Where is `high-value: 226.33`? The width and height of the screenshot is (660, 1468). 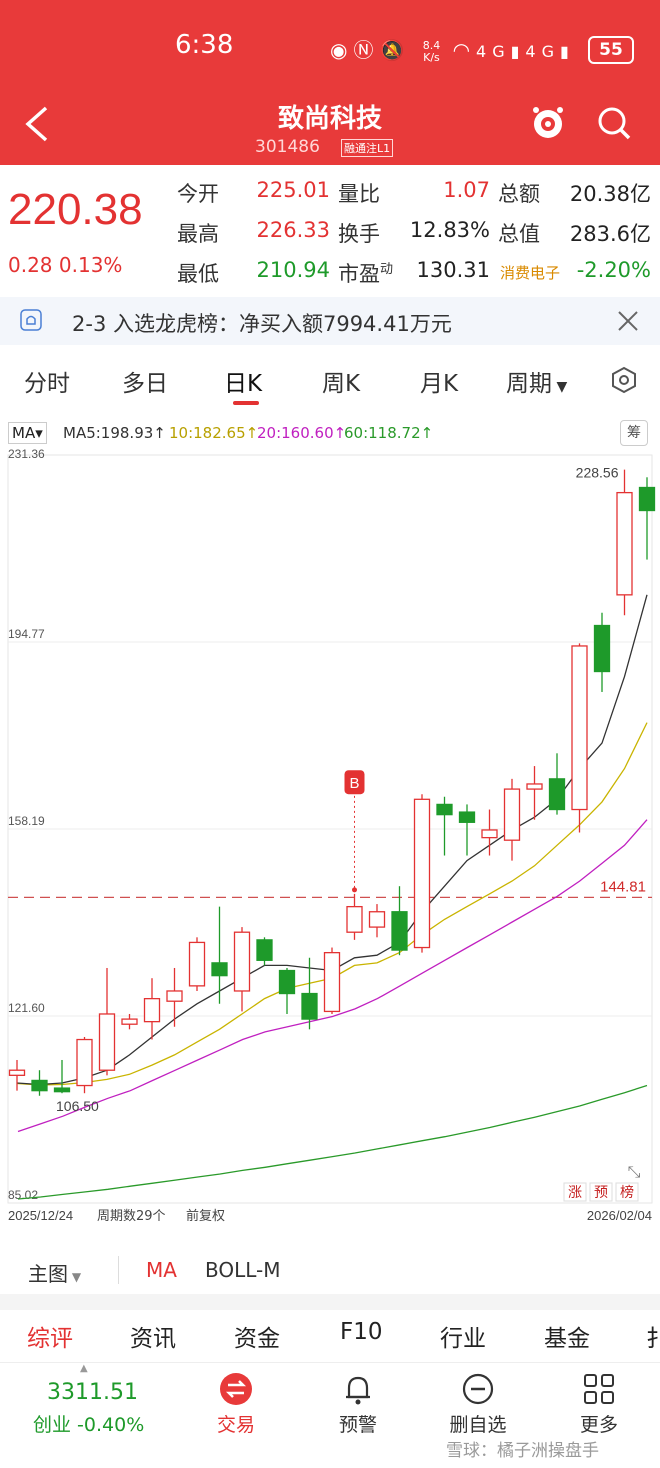 high-value: 226.33 is located at coordinates (293, 230).